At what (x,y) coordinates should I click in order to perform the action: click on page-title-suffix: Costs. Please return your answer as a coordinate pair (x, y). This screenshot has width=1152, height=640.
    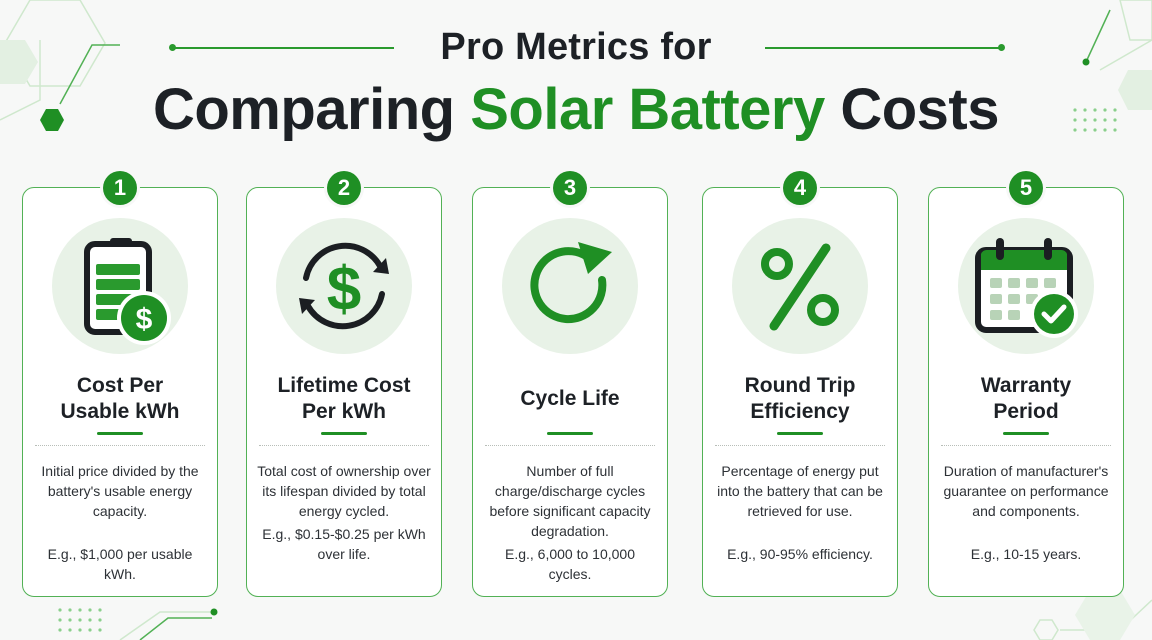
    Looking at the image, I should click on (912, 109).